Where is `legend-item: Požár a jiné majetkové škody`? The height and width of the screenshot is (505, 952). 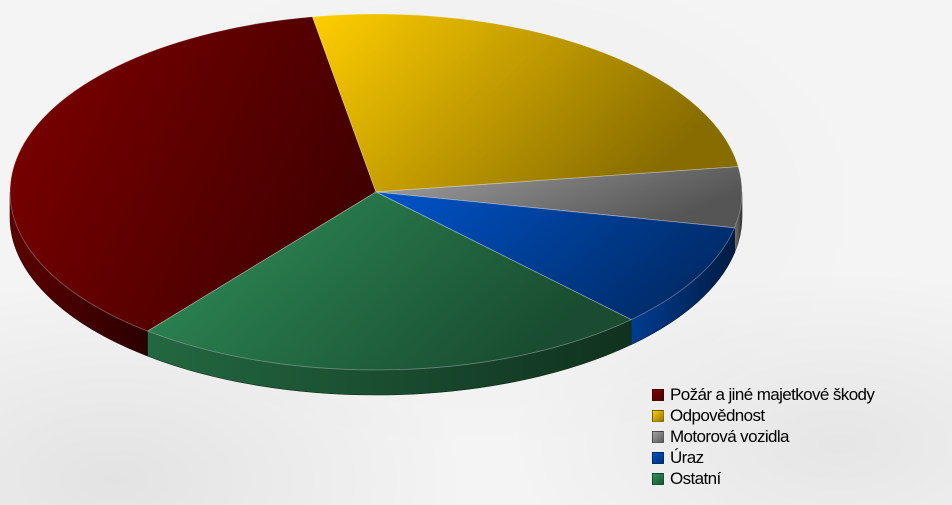 legend-item: Požár a jiné majetkové škody is located at coordinates (763, 394).